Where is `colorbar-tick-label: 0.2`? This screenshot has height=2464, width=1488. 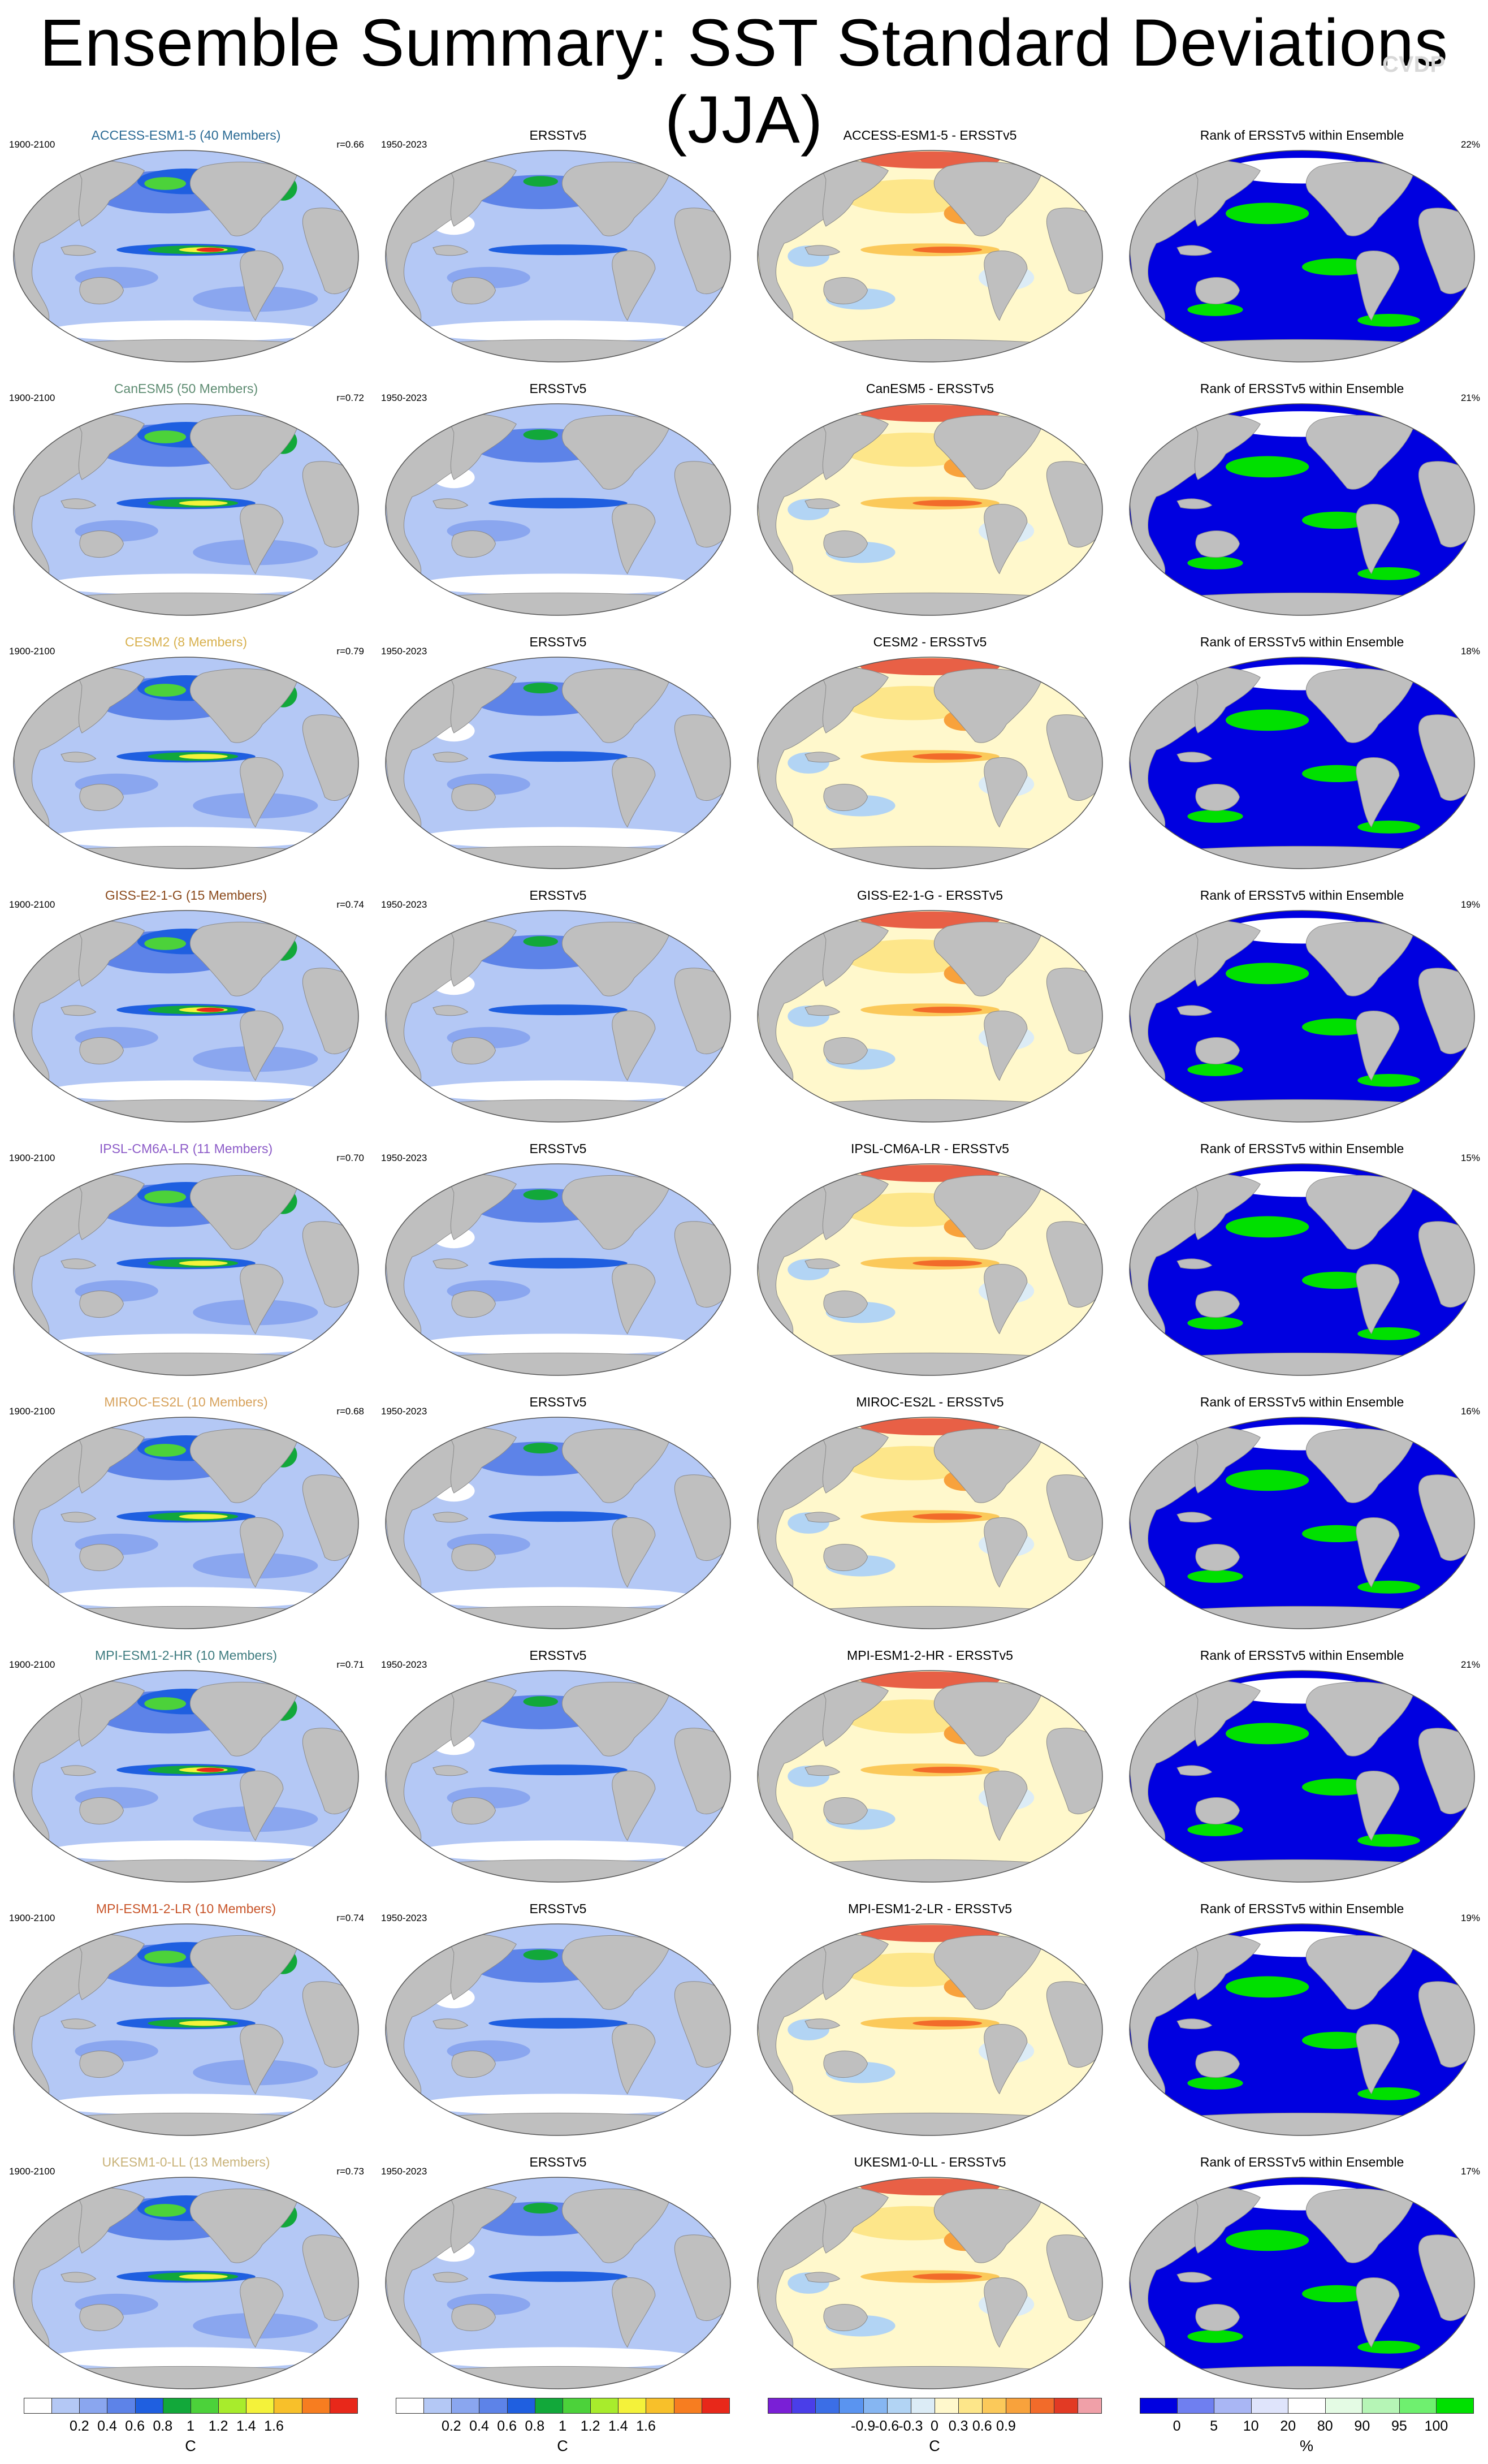
colorbar-tick-label: 0.2 is located at coordinates (79, 2426).